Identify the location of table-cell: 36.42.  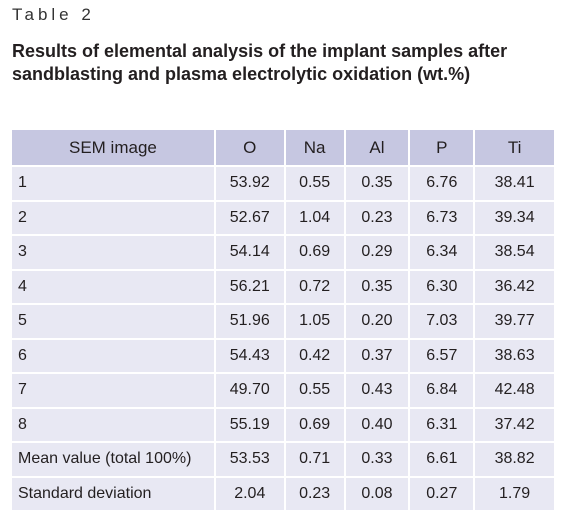
(514, 286).